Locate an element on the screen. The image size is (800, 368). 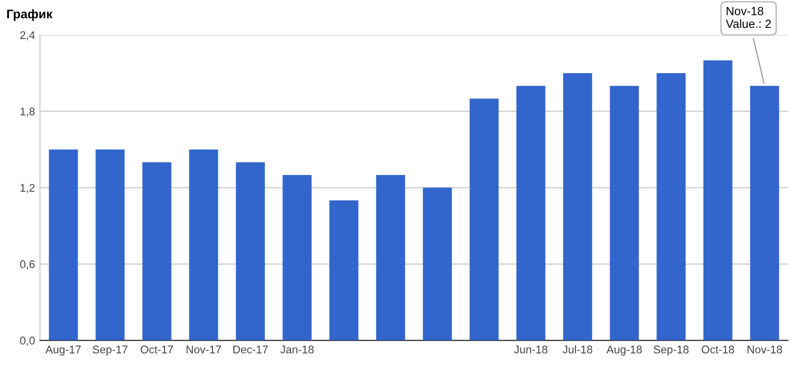
x-tick-label: Jul-18 is located at coordinates (577, 349).